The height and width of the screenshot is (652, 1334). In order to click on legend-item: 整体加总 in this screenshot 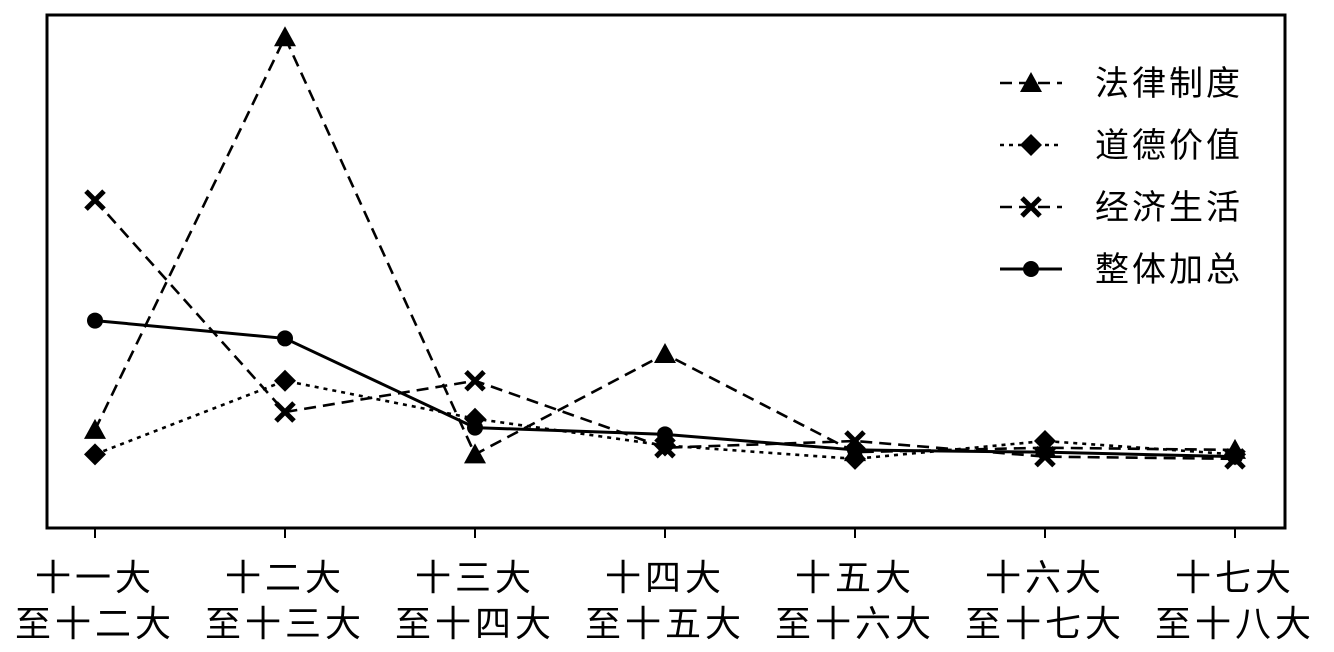, I will do `click(1121, 270)`.